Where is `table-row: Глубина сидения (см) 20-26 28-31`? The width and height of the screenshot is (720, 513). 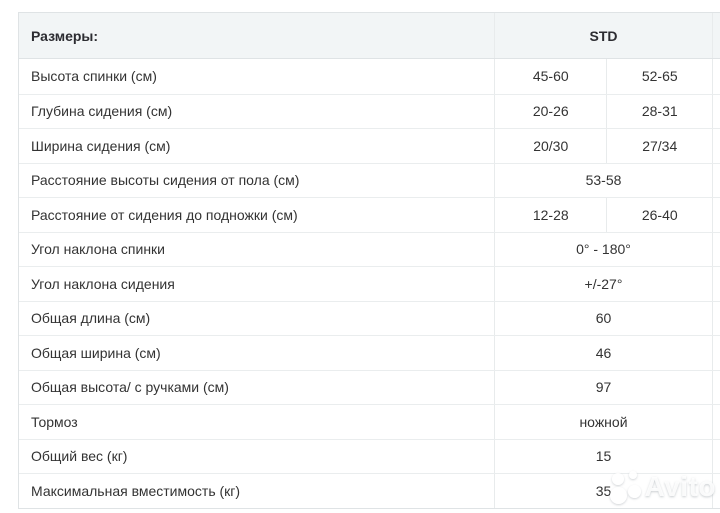
table-row: Глубина сидения (см) 20-26 28-31 is located at coordinates (369, 110).